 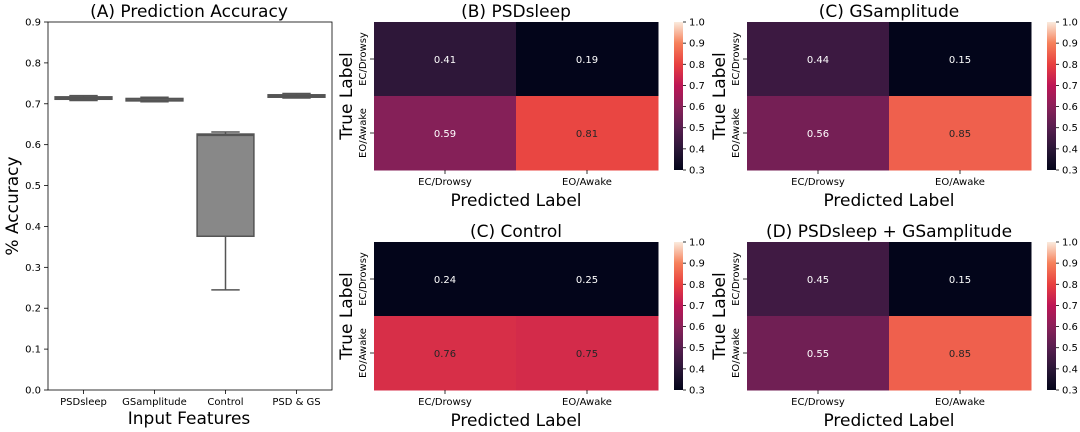 I want to click on cell-label: 0.81, so click(x=587, y=134).